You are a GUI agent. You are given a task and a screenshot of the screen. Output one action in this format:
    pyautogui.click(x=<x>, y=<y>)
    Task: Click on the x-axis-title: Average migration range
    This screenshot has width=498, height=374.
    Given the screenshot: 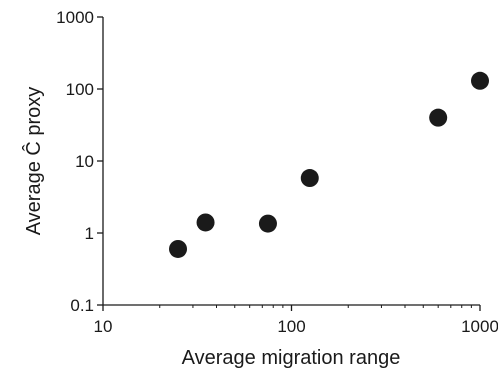 What is the action you would take?
    pyautogui.click(x=291, y=358)
    